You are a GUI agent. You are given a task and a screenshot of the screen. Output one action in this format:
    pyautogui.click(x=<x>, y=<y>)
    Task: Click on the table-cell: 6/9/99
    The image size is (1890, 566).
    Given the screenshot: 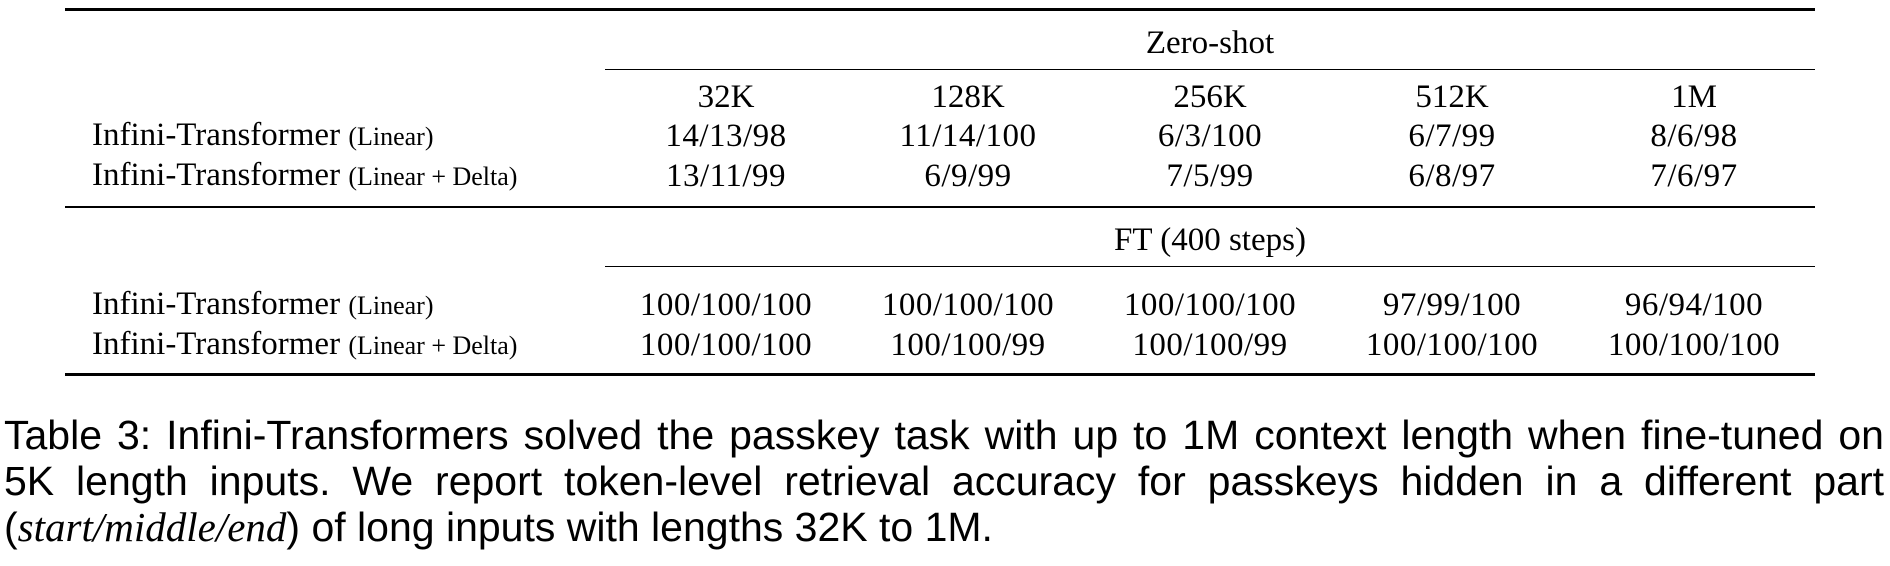 What is the action you would take?
    pyautogui.click(x=968, y=176)
    